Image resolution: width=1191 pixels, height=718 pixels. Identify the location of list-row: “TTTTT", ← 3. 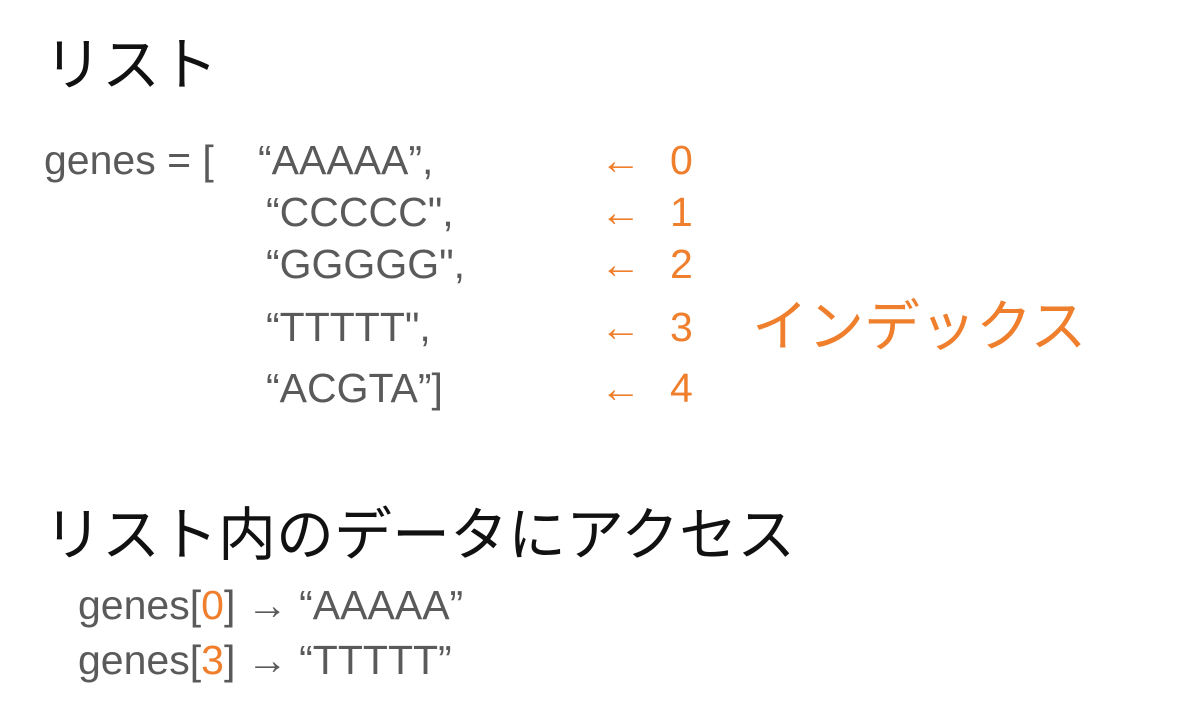
(595, 330).